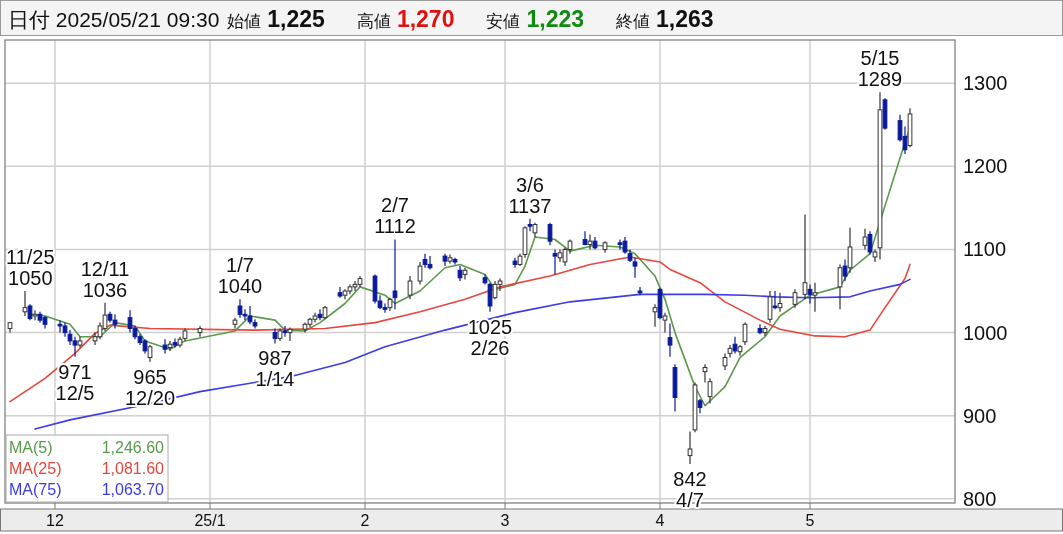  Describe the element at coordinates (980, 498) in the screenshot. I see `y-tick-label: 800` at that location.